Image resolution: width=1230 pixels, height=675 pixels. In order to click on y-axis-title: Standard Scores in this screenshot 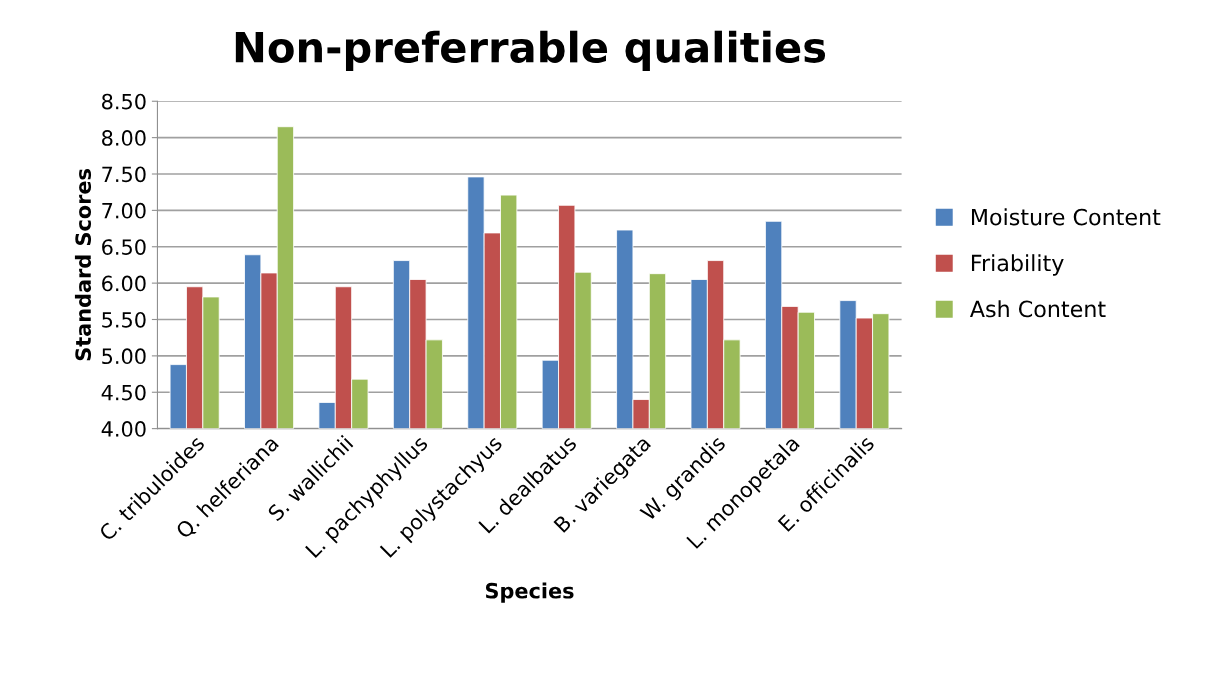, I will do `click(83, 265)`.